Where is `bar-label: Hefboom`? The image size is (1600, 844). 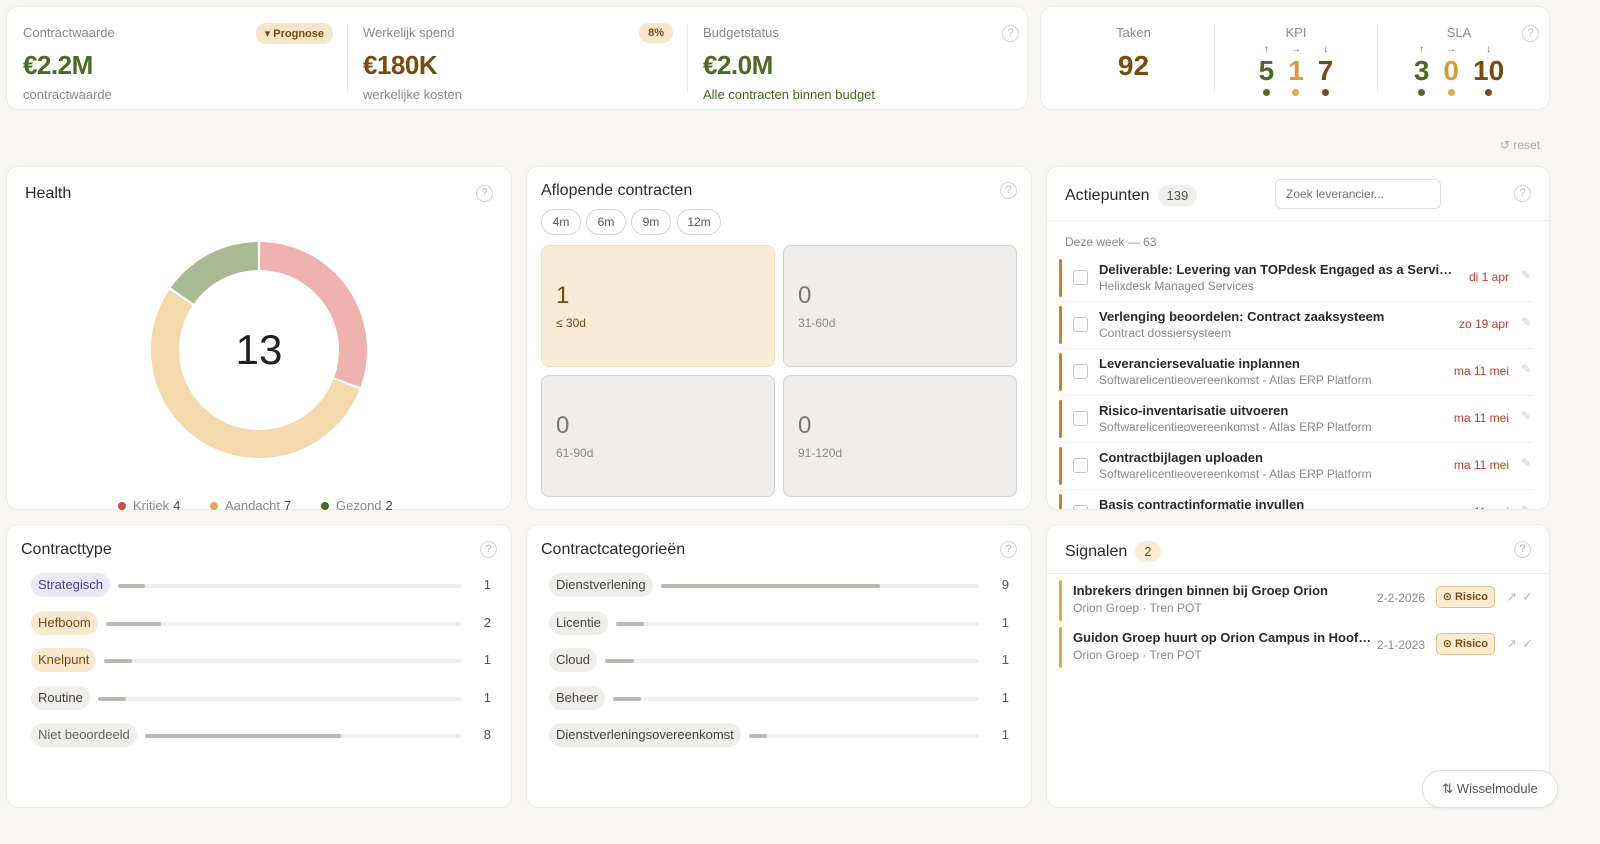
bar-label: Hefboom is located at coordinates (64, 622).